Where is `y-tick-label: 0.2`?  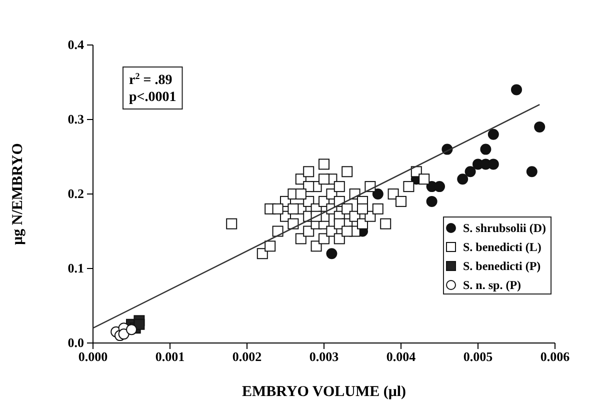
y-tick-label: 0.2 is located at coordinates (76, 194).